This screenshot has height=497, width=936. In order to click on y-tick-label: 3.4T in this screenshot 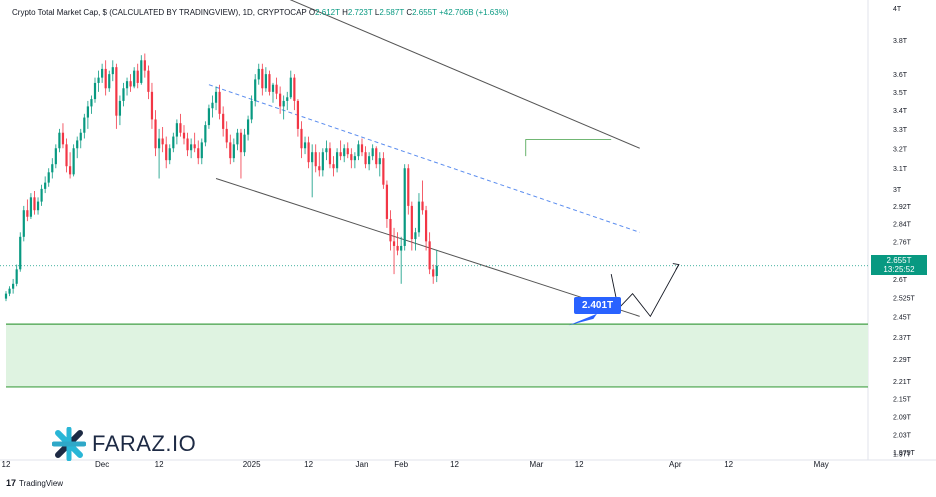, I will do `click(900, 111)`.